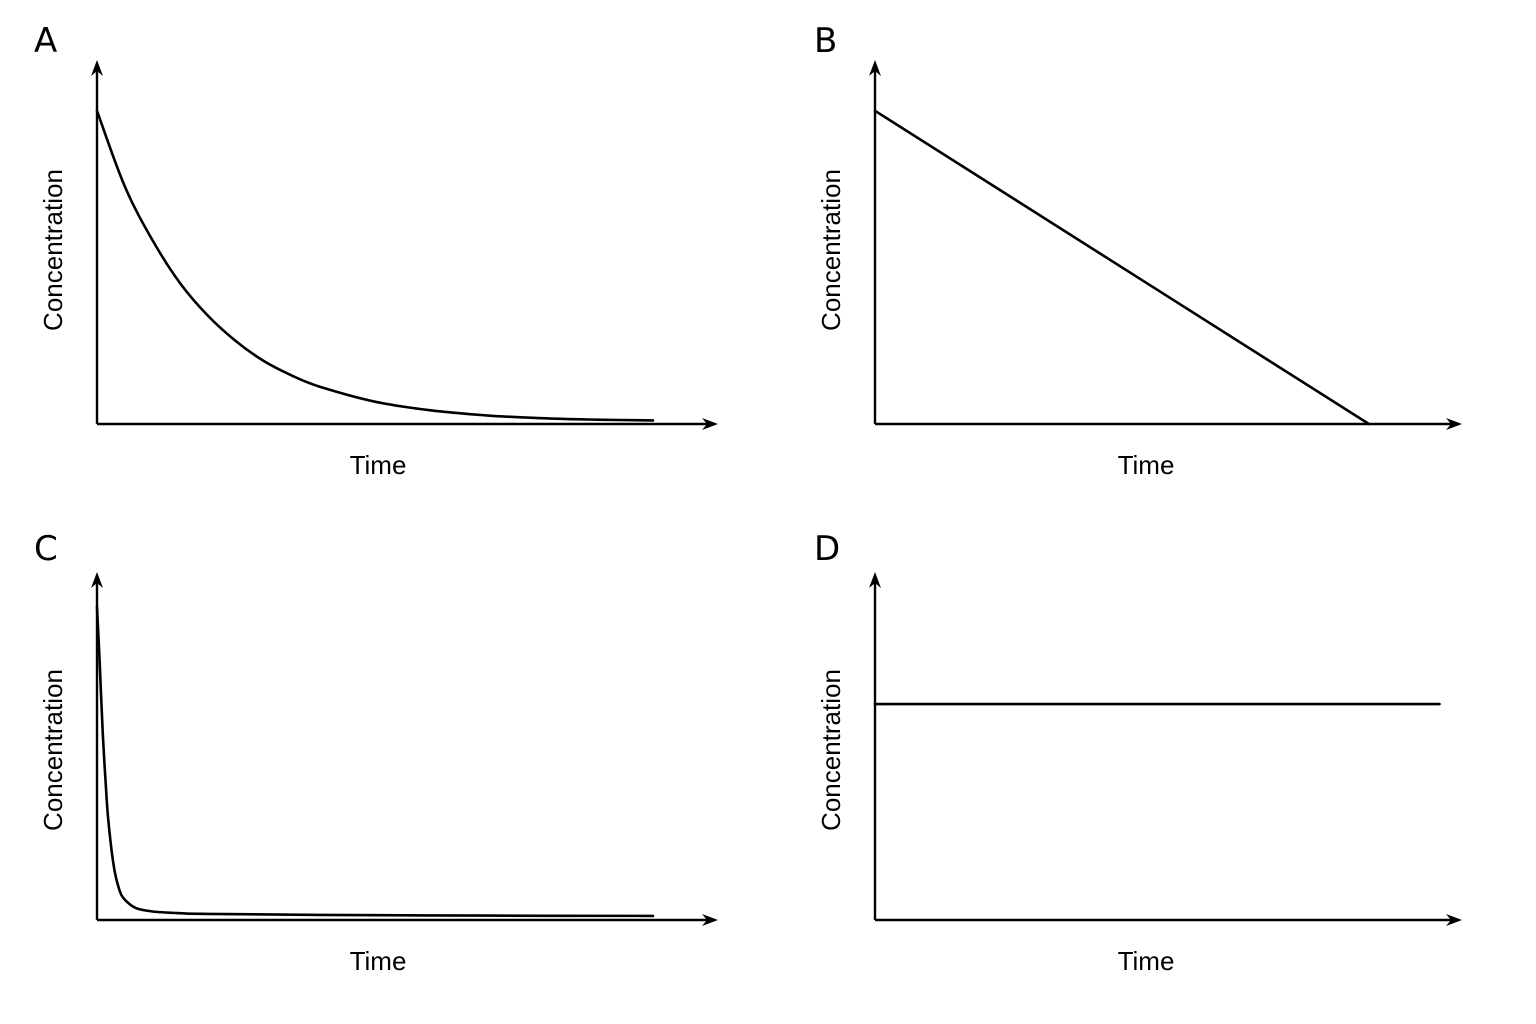 The width and height of the screenshot is (1536, 1024). I want to click on panel-letter: B, so click(825, 41).